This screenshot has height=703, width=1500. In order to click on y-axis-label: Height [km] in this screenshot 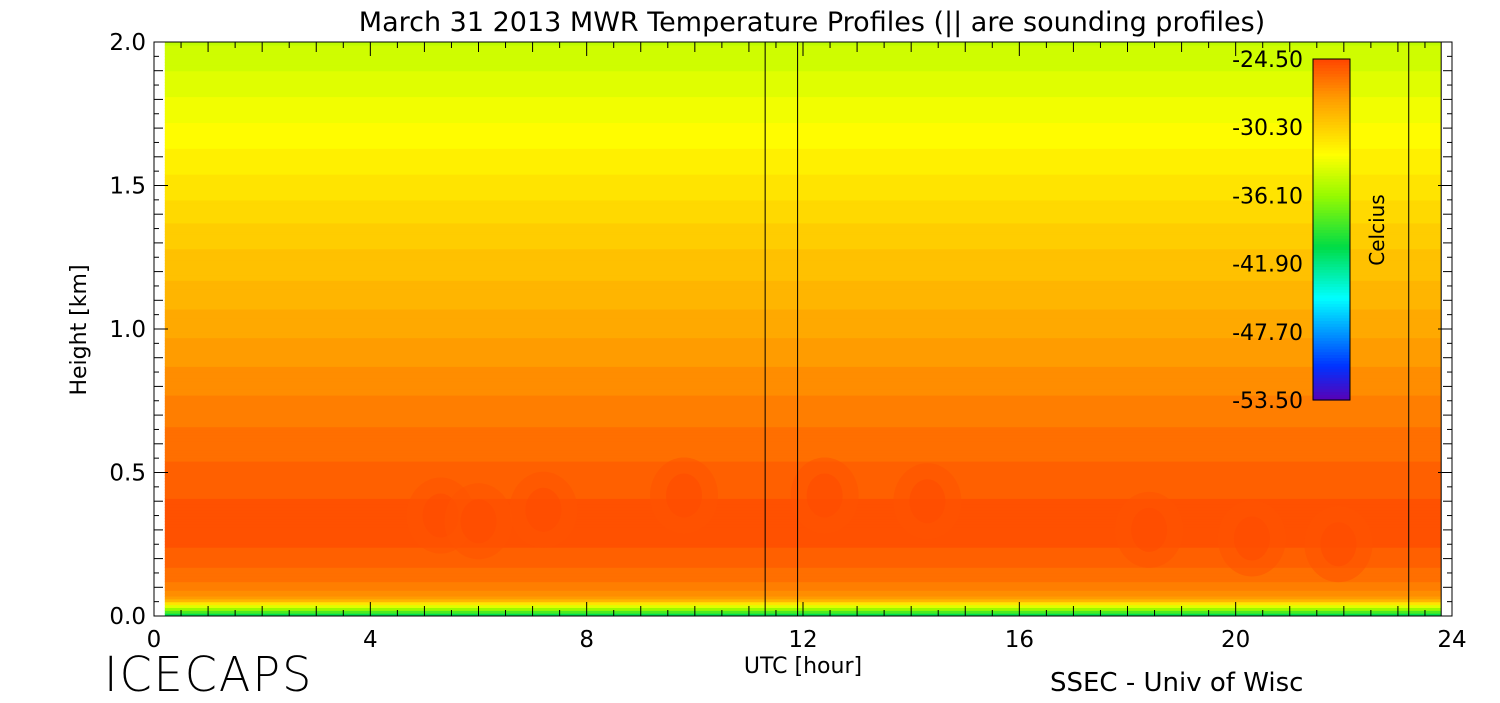, I will do `click(79, 329)`.